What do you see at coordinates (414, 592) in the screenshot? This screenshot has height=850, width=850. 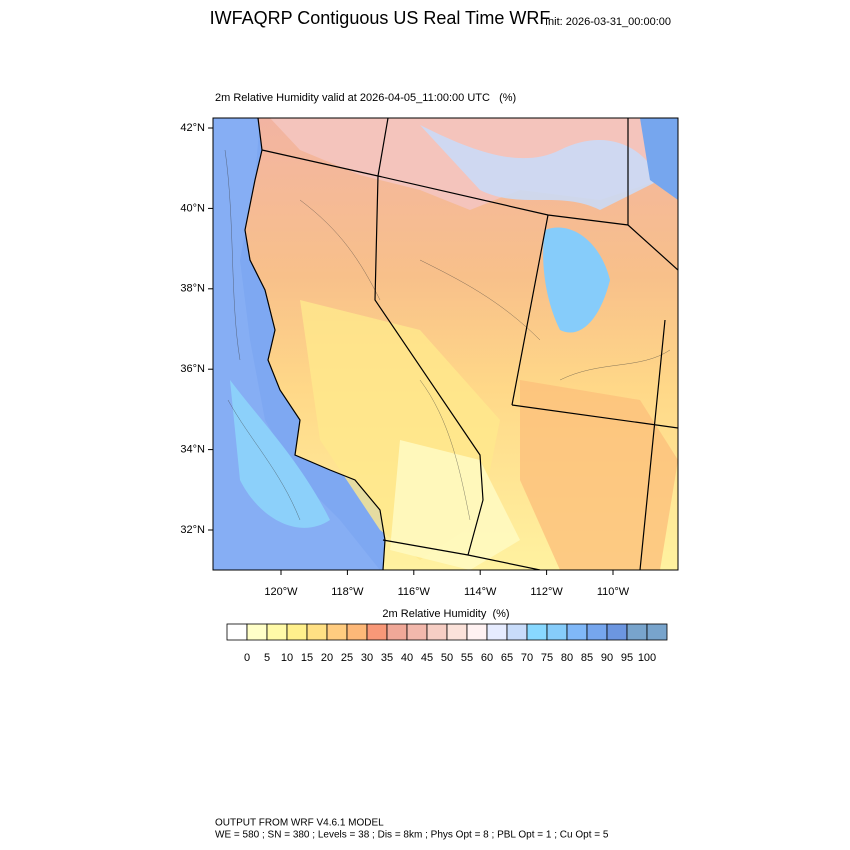 I see `lon-tick-label: 116°W` at bounding box center [414, 592].